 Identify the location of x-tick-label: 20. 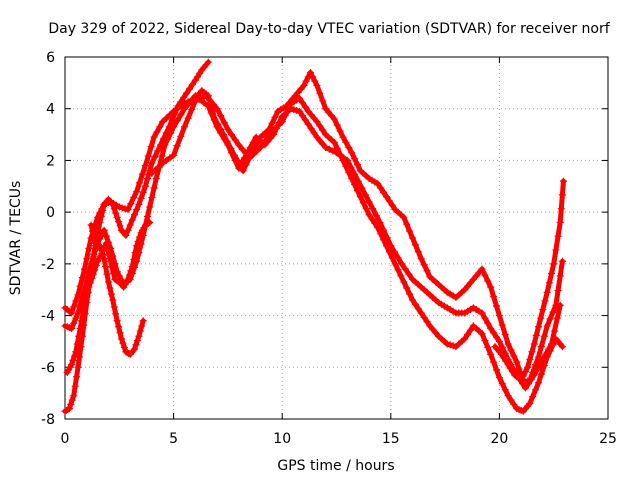
(499, 439).